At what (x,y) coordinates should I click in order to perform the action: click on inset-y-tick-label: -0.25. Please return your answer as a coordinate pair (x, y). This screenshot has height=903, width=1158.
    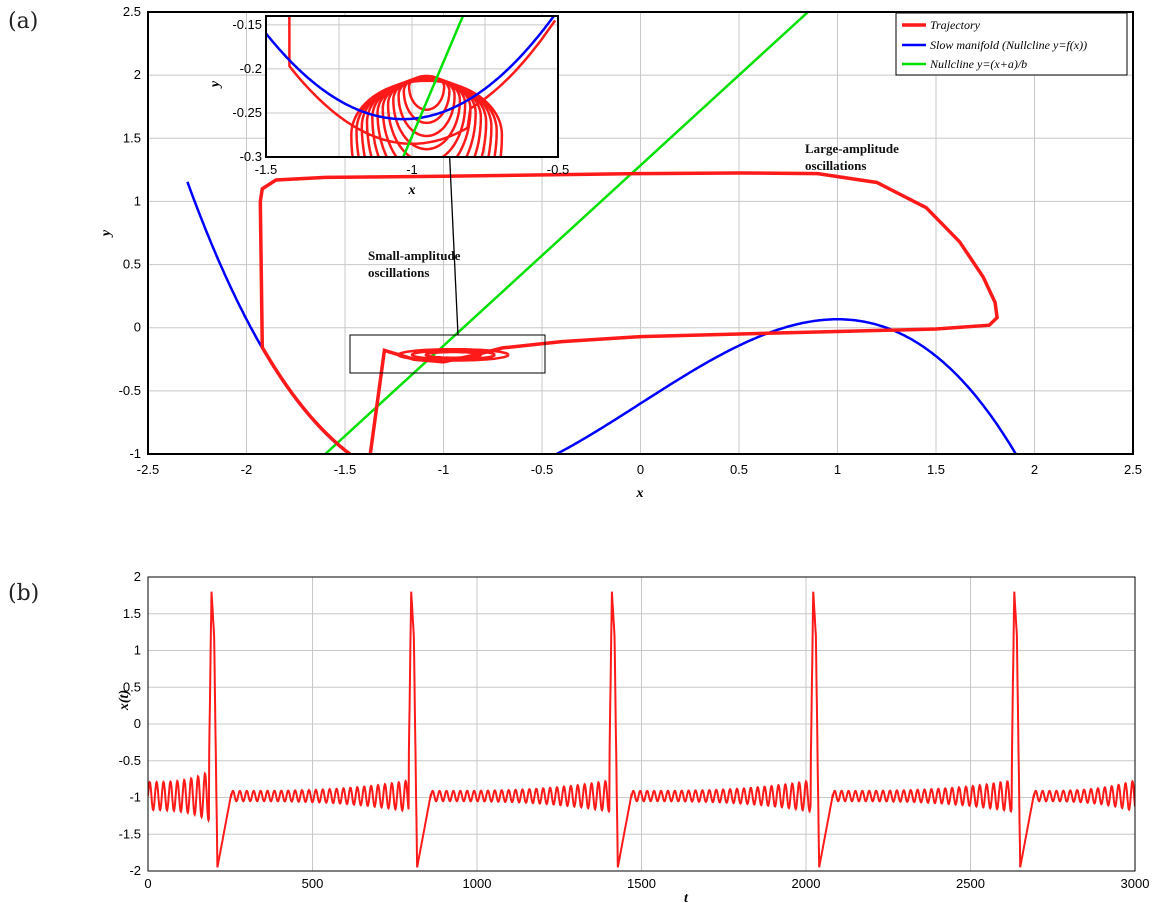
    Looking at the image, I should click on (247, 112).